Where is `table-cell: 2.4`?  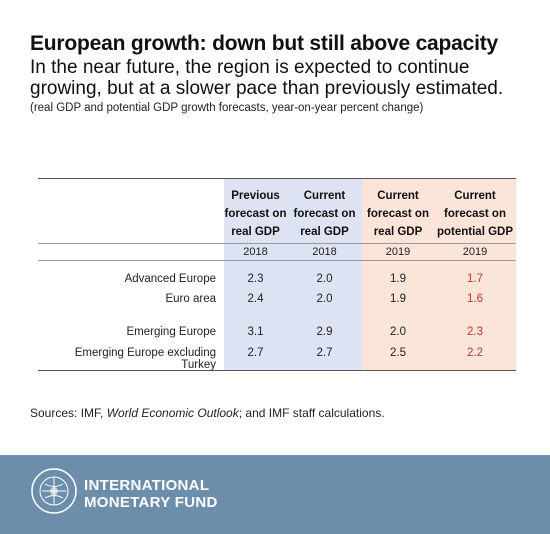
table-cell: 2.4 is located at coordinates (255, 299).